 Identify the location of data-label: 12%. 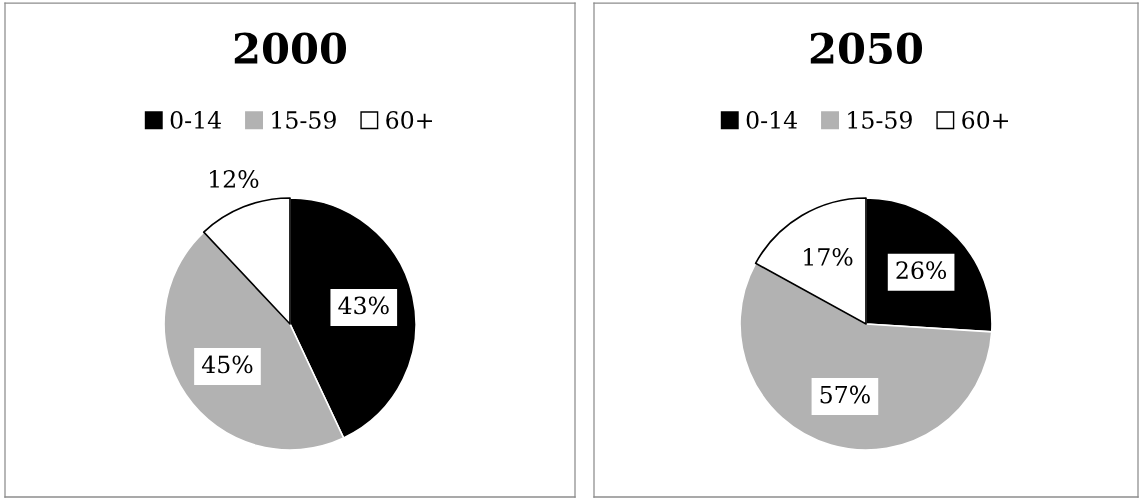
(234, 179).